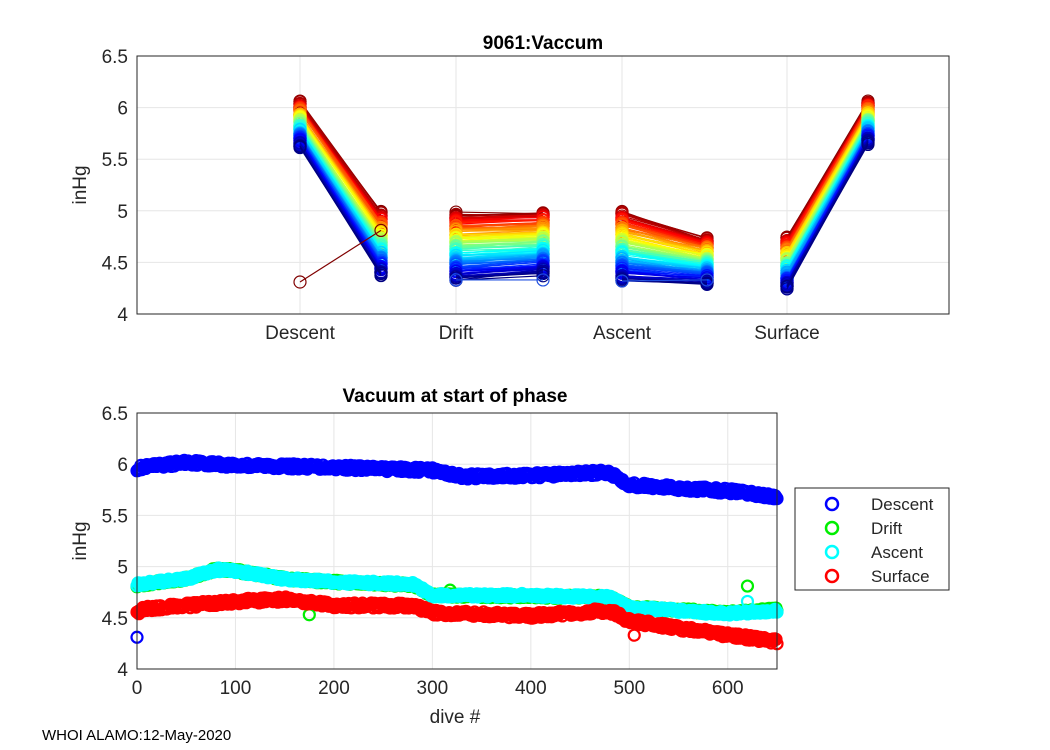 The height and width of the screenshot is (750, 1050). What do you see at coordinates (122, 212) in the screenshot?
I see `top-y-tick-label: 5` at bounding box center [122, 212].